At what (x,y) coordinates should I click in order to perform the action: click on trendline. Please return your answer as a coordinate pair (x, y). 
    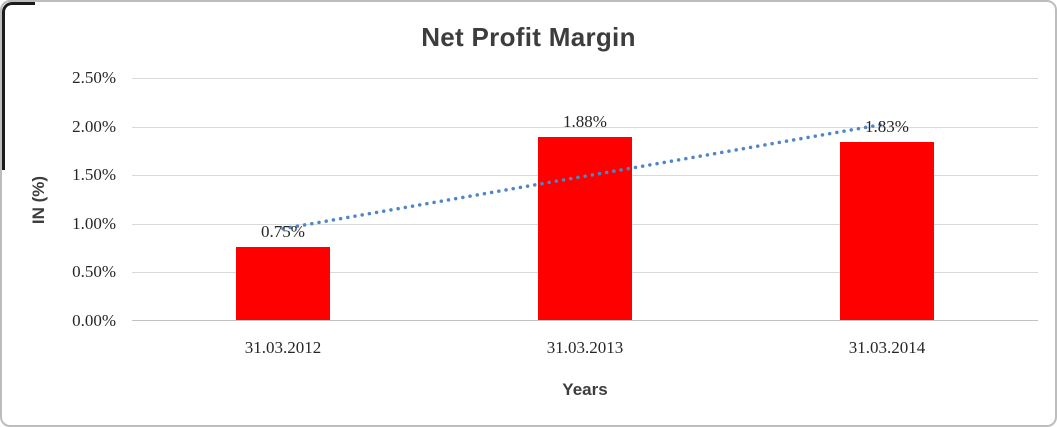
    Looking at the image, I should click on (585, 176).